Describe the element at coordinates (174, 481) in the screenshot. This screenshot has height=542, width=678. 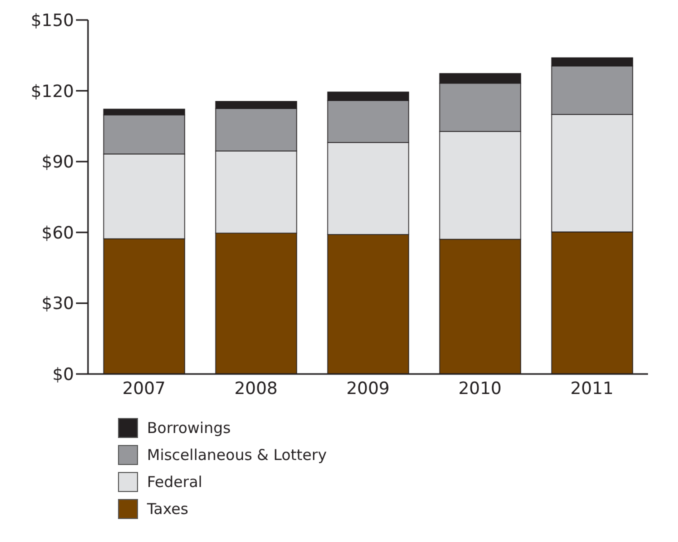
I see `legend-label: Federal` at that location.